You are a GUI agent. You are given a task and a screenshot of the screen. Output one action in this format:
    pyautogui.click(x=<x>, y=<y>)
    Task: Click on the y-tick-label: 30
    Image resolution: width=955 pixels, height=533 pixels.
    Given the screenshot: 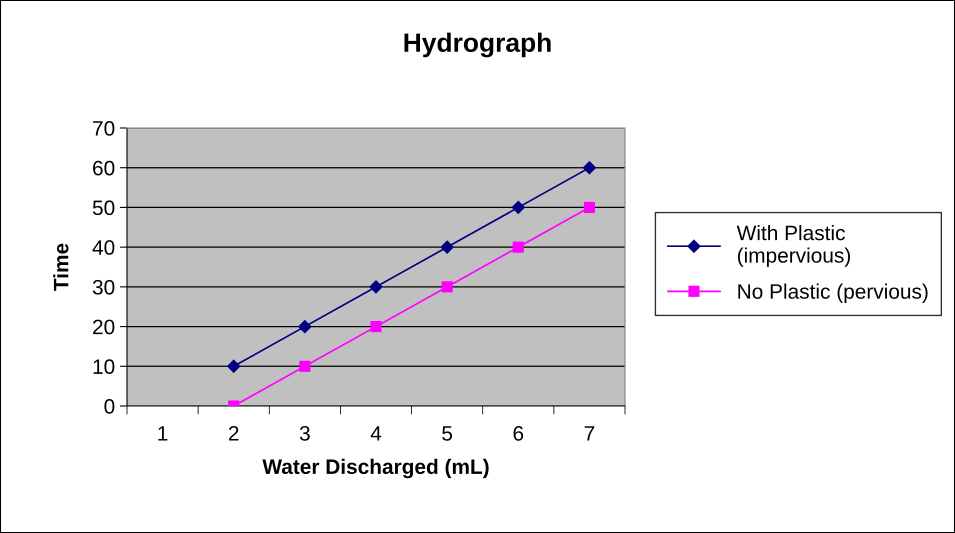 What is the action you would take?
    pyautogui.click(x=103, y=287)
    